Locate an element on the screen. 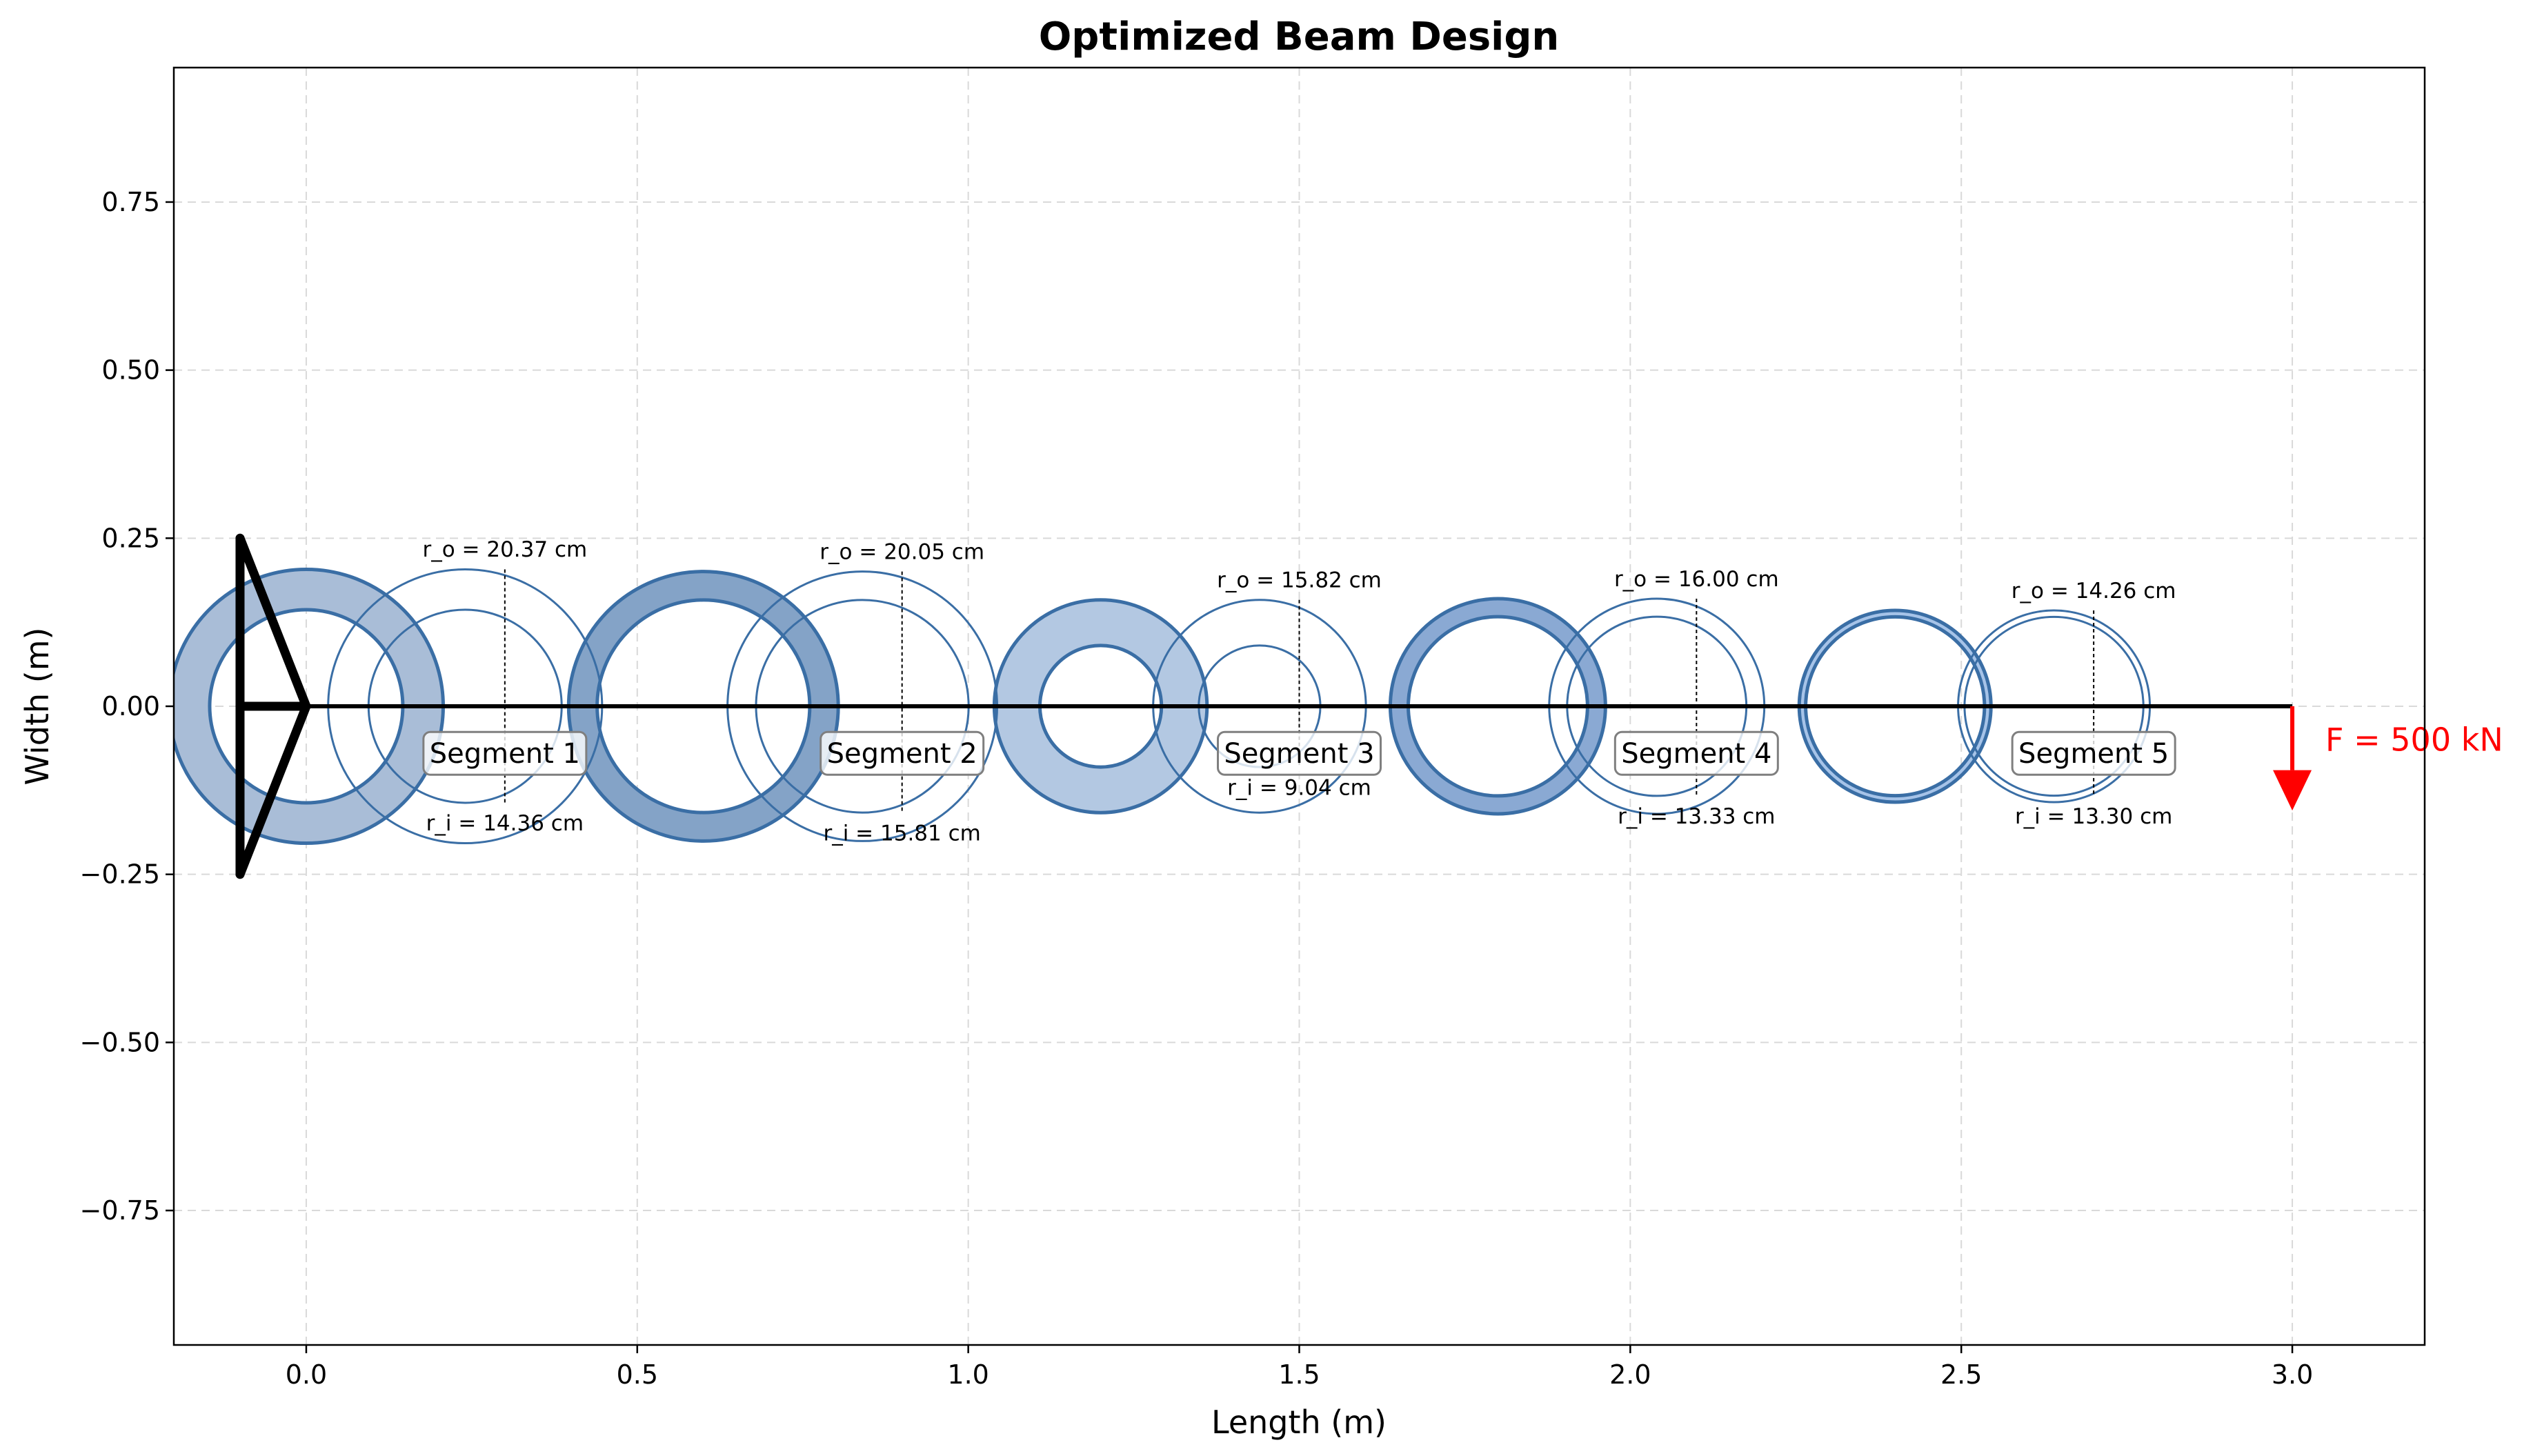 This screenshot has height=1456, width=2533. y-tick-label: −0.75 is located at coordinates (120, 1210).